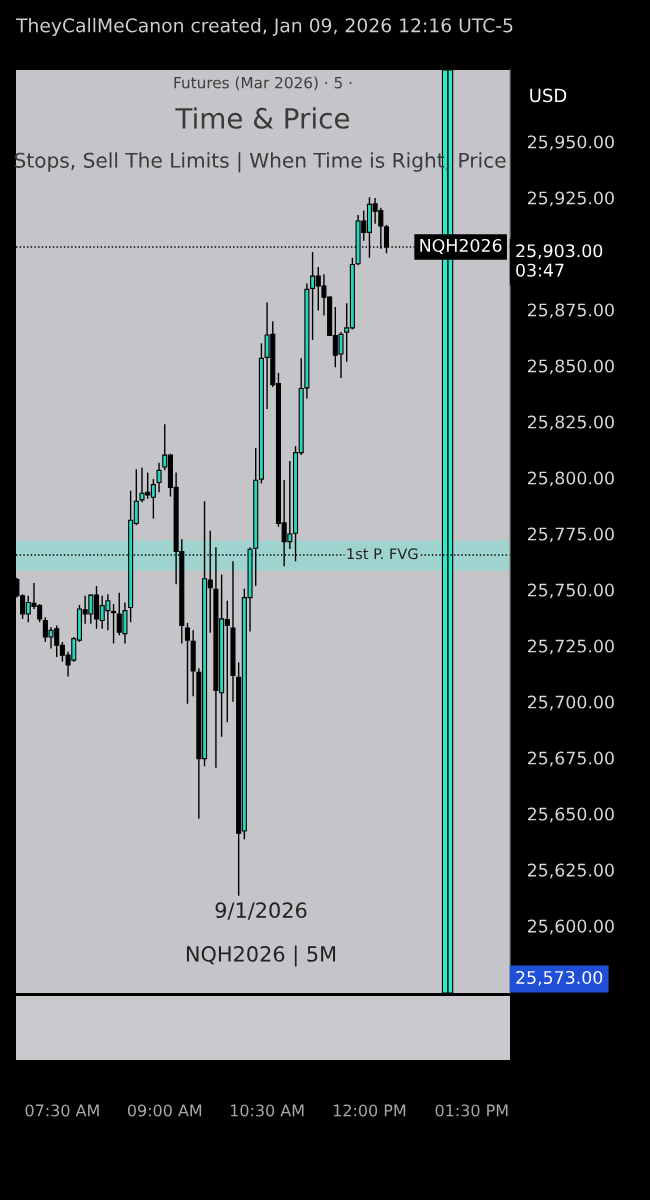  What do you see at coordinates (570, 759) in the screenshot?
I see `y-tick-label: 25,675.00` at bounding box center [570, 759].